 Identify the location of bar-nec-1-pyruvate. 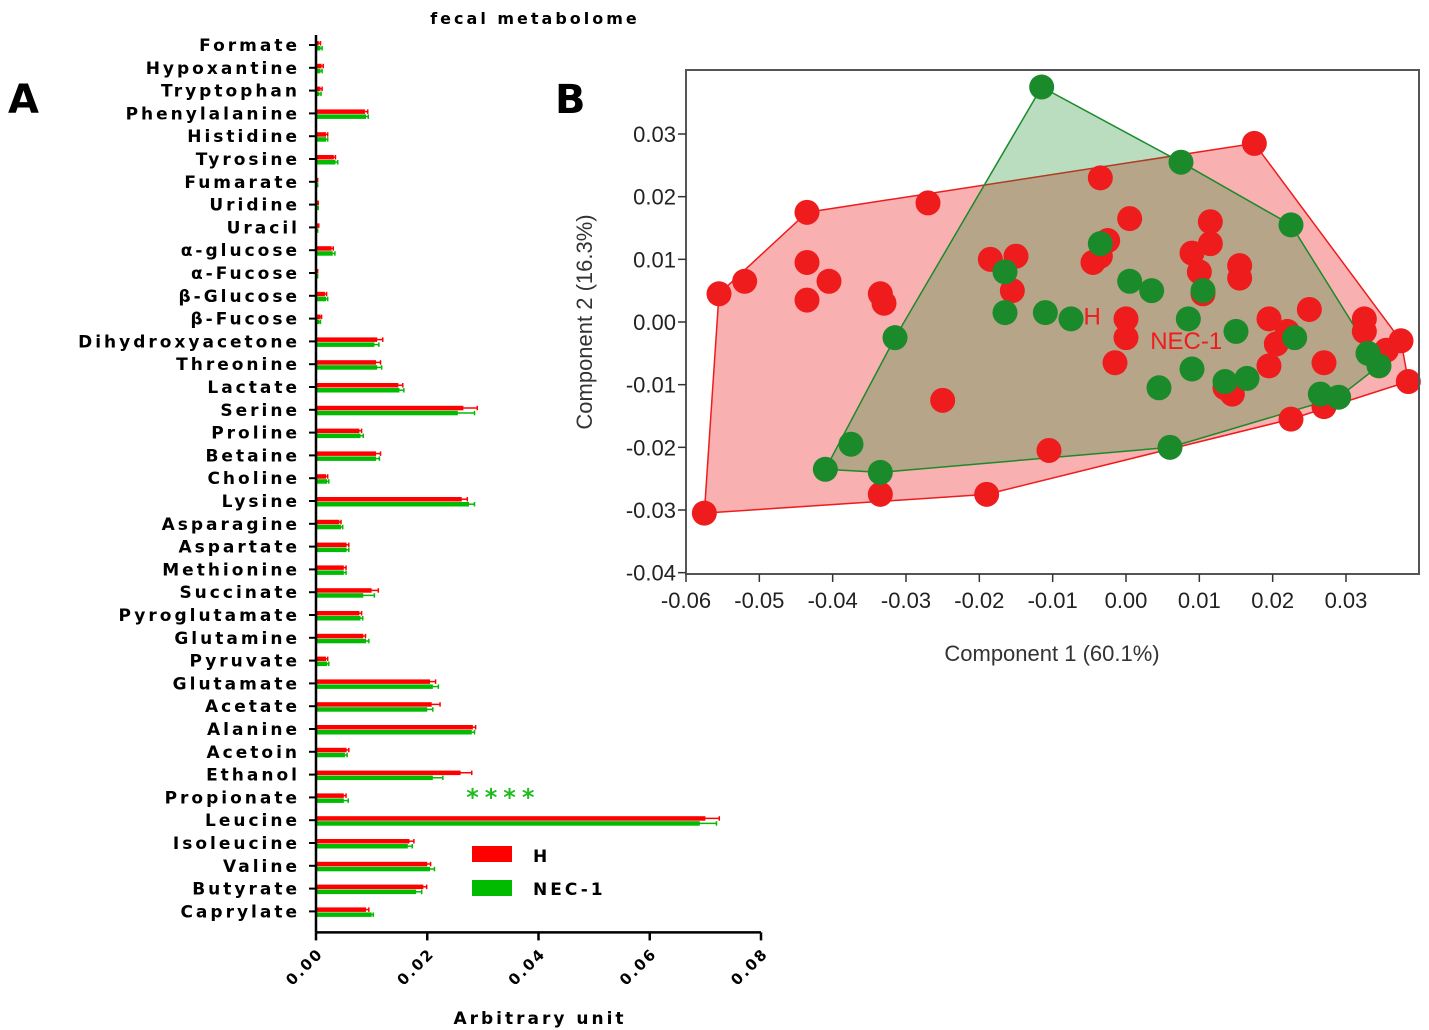
(322, 664).